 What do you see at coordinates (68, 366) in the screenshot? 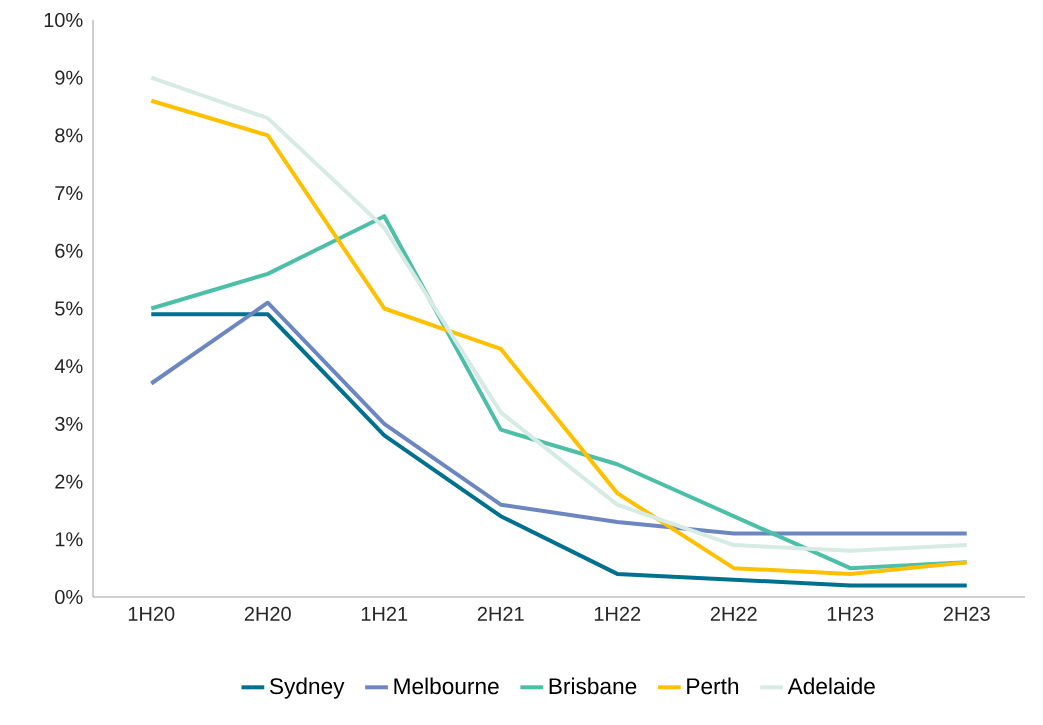
I see `y-tick-label: 4%` at bounding box center [68, 366].